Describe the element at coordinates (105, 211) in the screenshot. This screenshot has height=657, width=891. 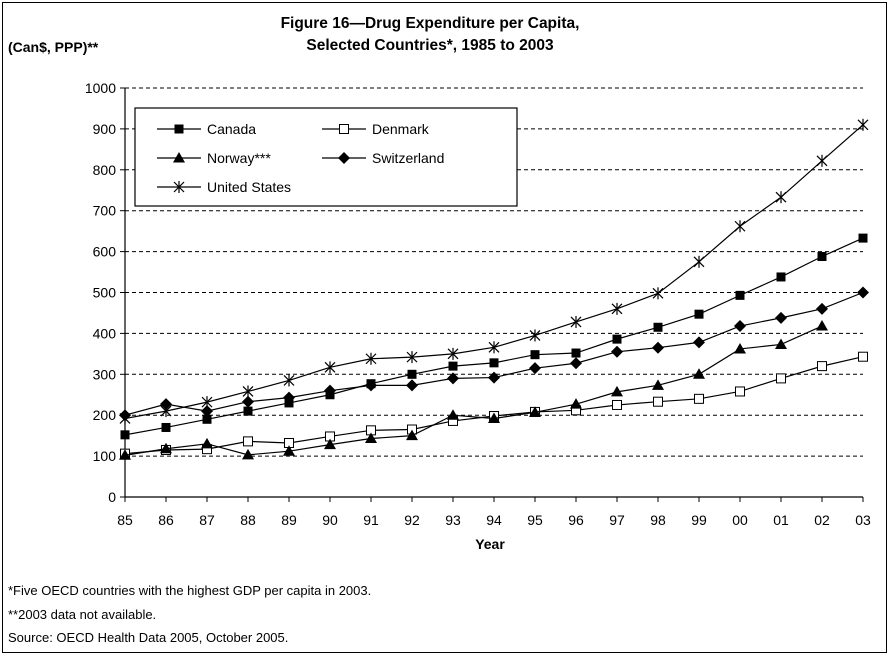
I see `y-tick-label: 700` at that location.